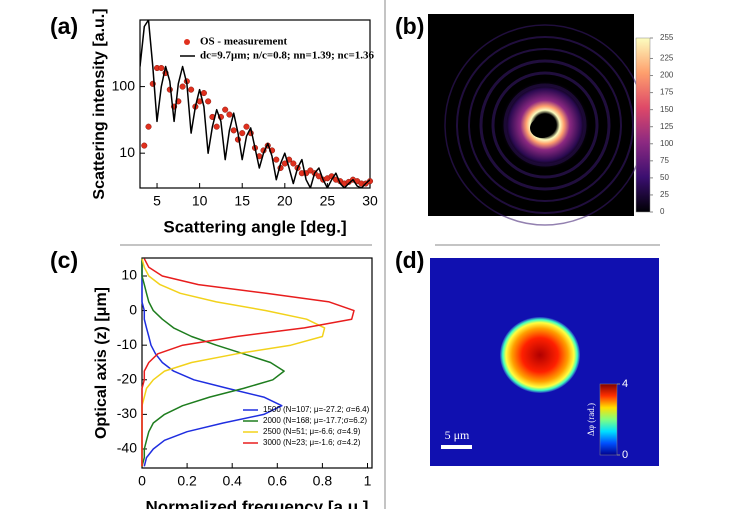  What do you see at coordinates (287, 56) in the screenshot?
I see `legend-label: dc=9.7μm; n/c=0.8; nn=1.39; nc=1.36` at bounding box center [287, 56].